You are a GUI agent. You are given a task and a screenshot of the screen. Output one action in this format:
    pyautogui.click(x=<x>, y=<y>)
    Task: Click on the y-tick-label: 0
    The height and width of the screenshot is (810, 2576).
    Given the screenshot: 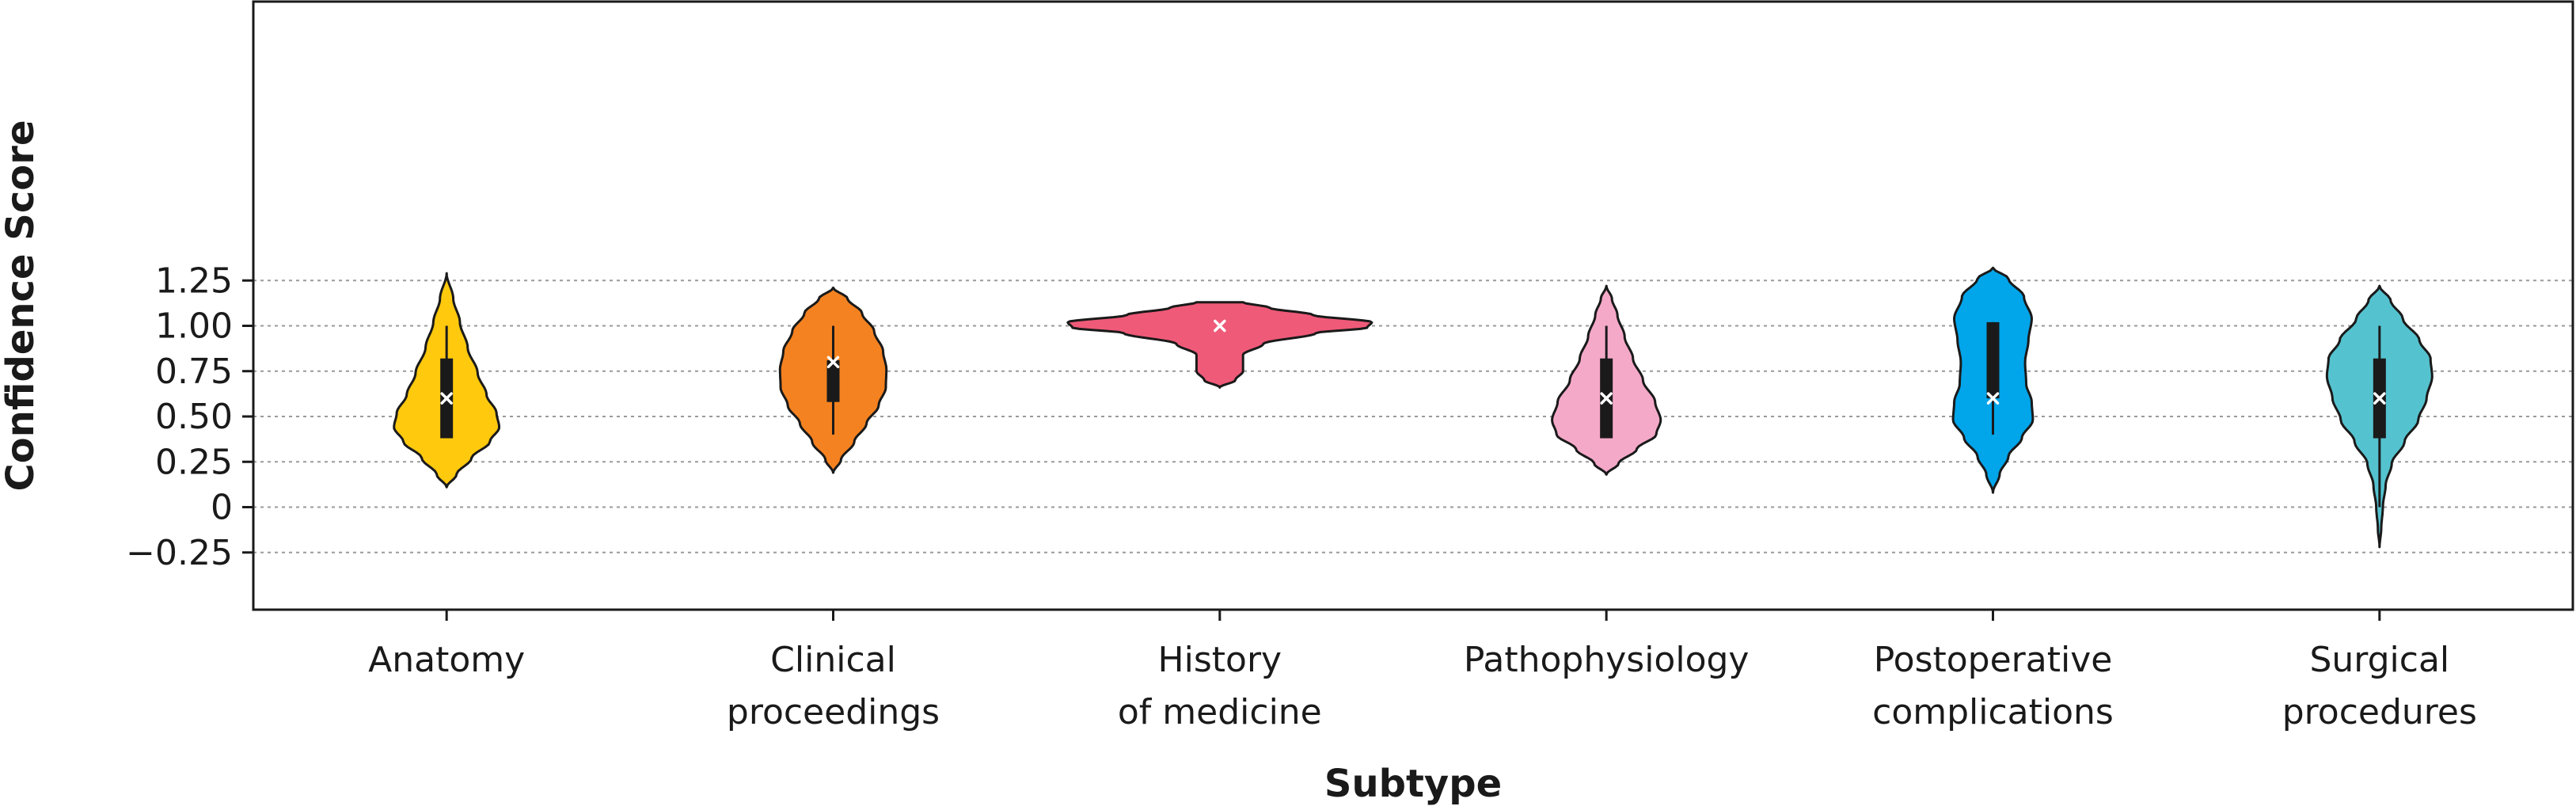 What is the action you would take?
    pyautogui.click(x=222, y=508)
    